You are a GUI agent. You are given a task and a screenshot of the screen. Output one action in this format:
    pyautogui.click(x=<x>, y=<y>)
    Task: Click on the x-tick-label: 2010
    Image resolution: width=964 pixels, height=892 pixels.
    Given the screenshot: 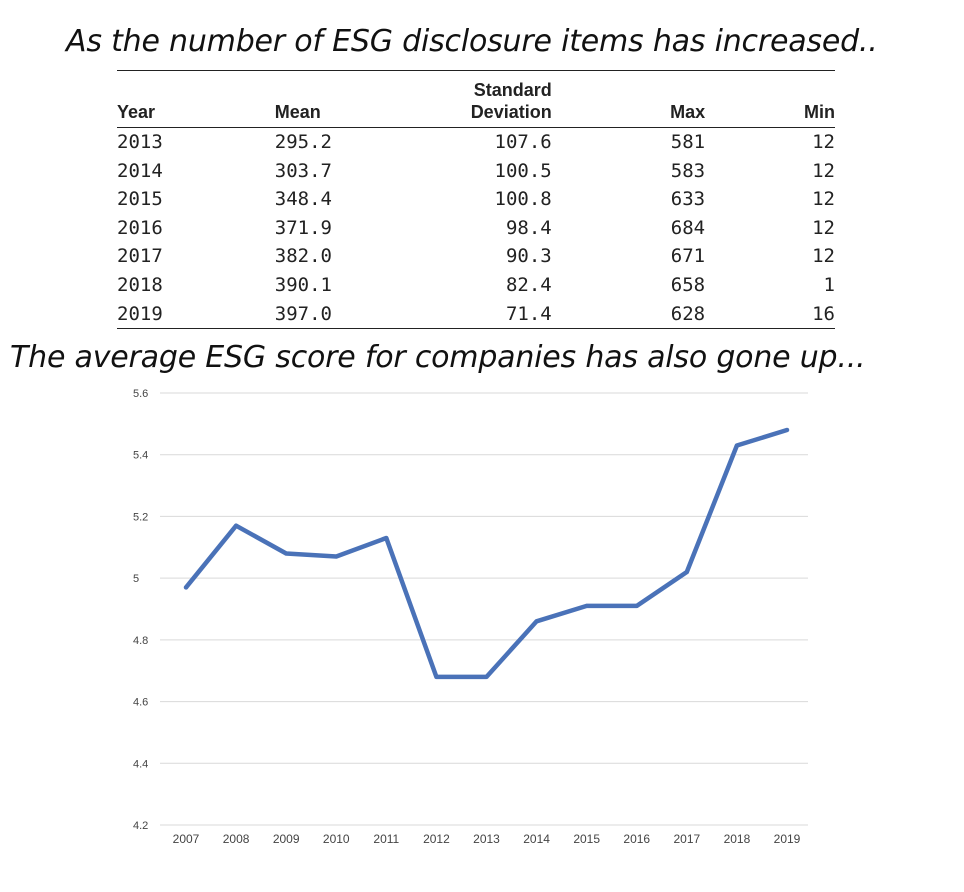 What is the action you would take?
    pyautogui.click(x=336, y=839)
    